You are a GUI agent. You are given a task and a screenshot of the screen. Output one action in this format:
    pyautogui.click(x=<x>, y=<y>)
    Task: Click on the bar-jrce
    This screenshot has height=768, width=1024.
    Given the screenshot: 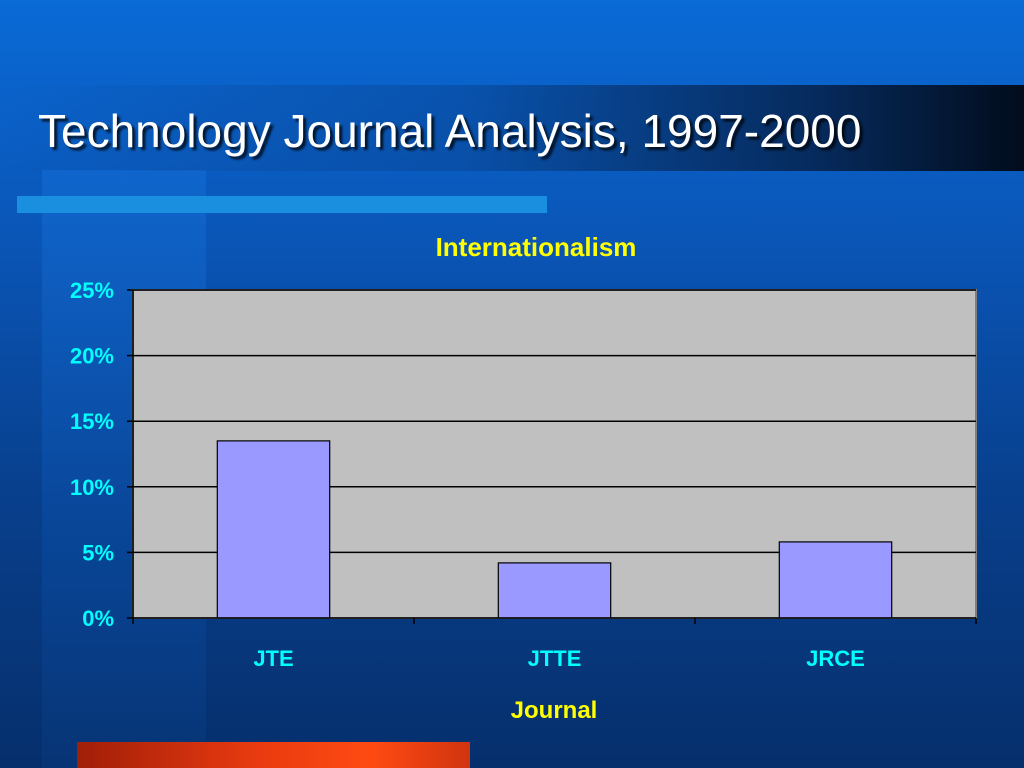 What is the action you would take?
    pyautogui.click(x=835, y=580)
    